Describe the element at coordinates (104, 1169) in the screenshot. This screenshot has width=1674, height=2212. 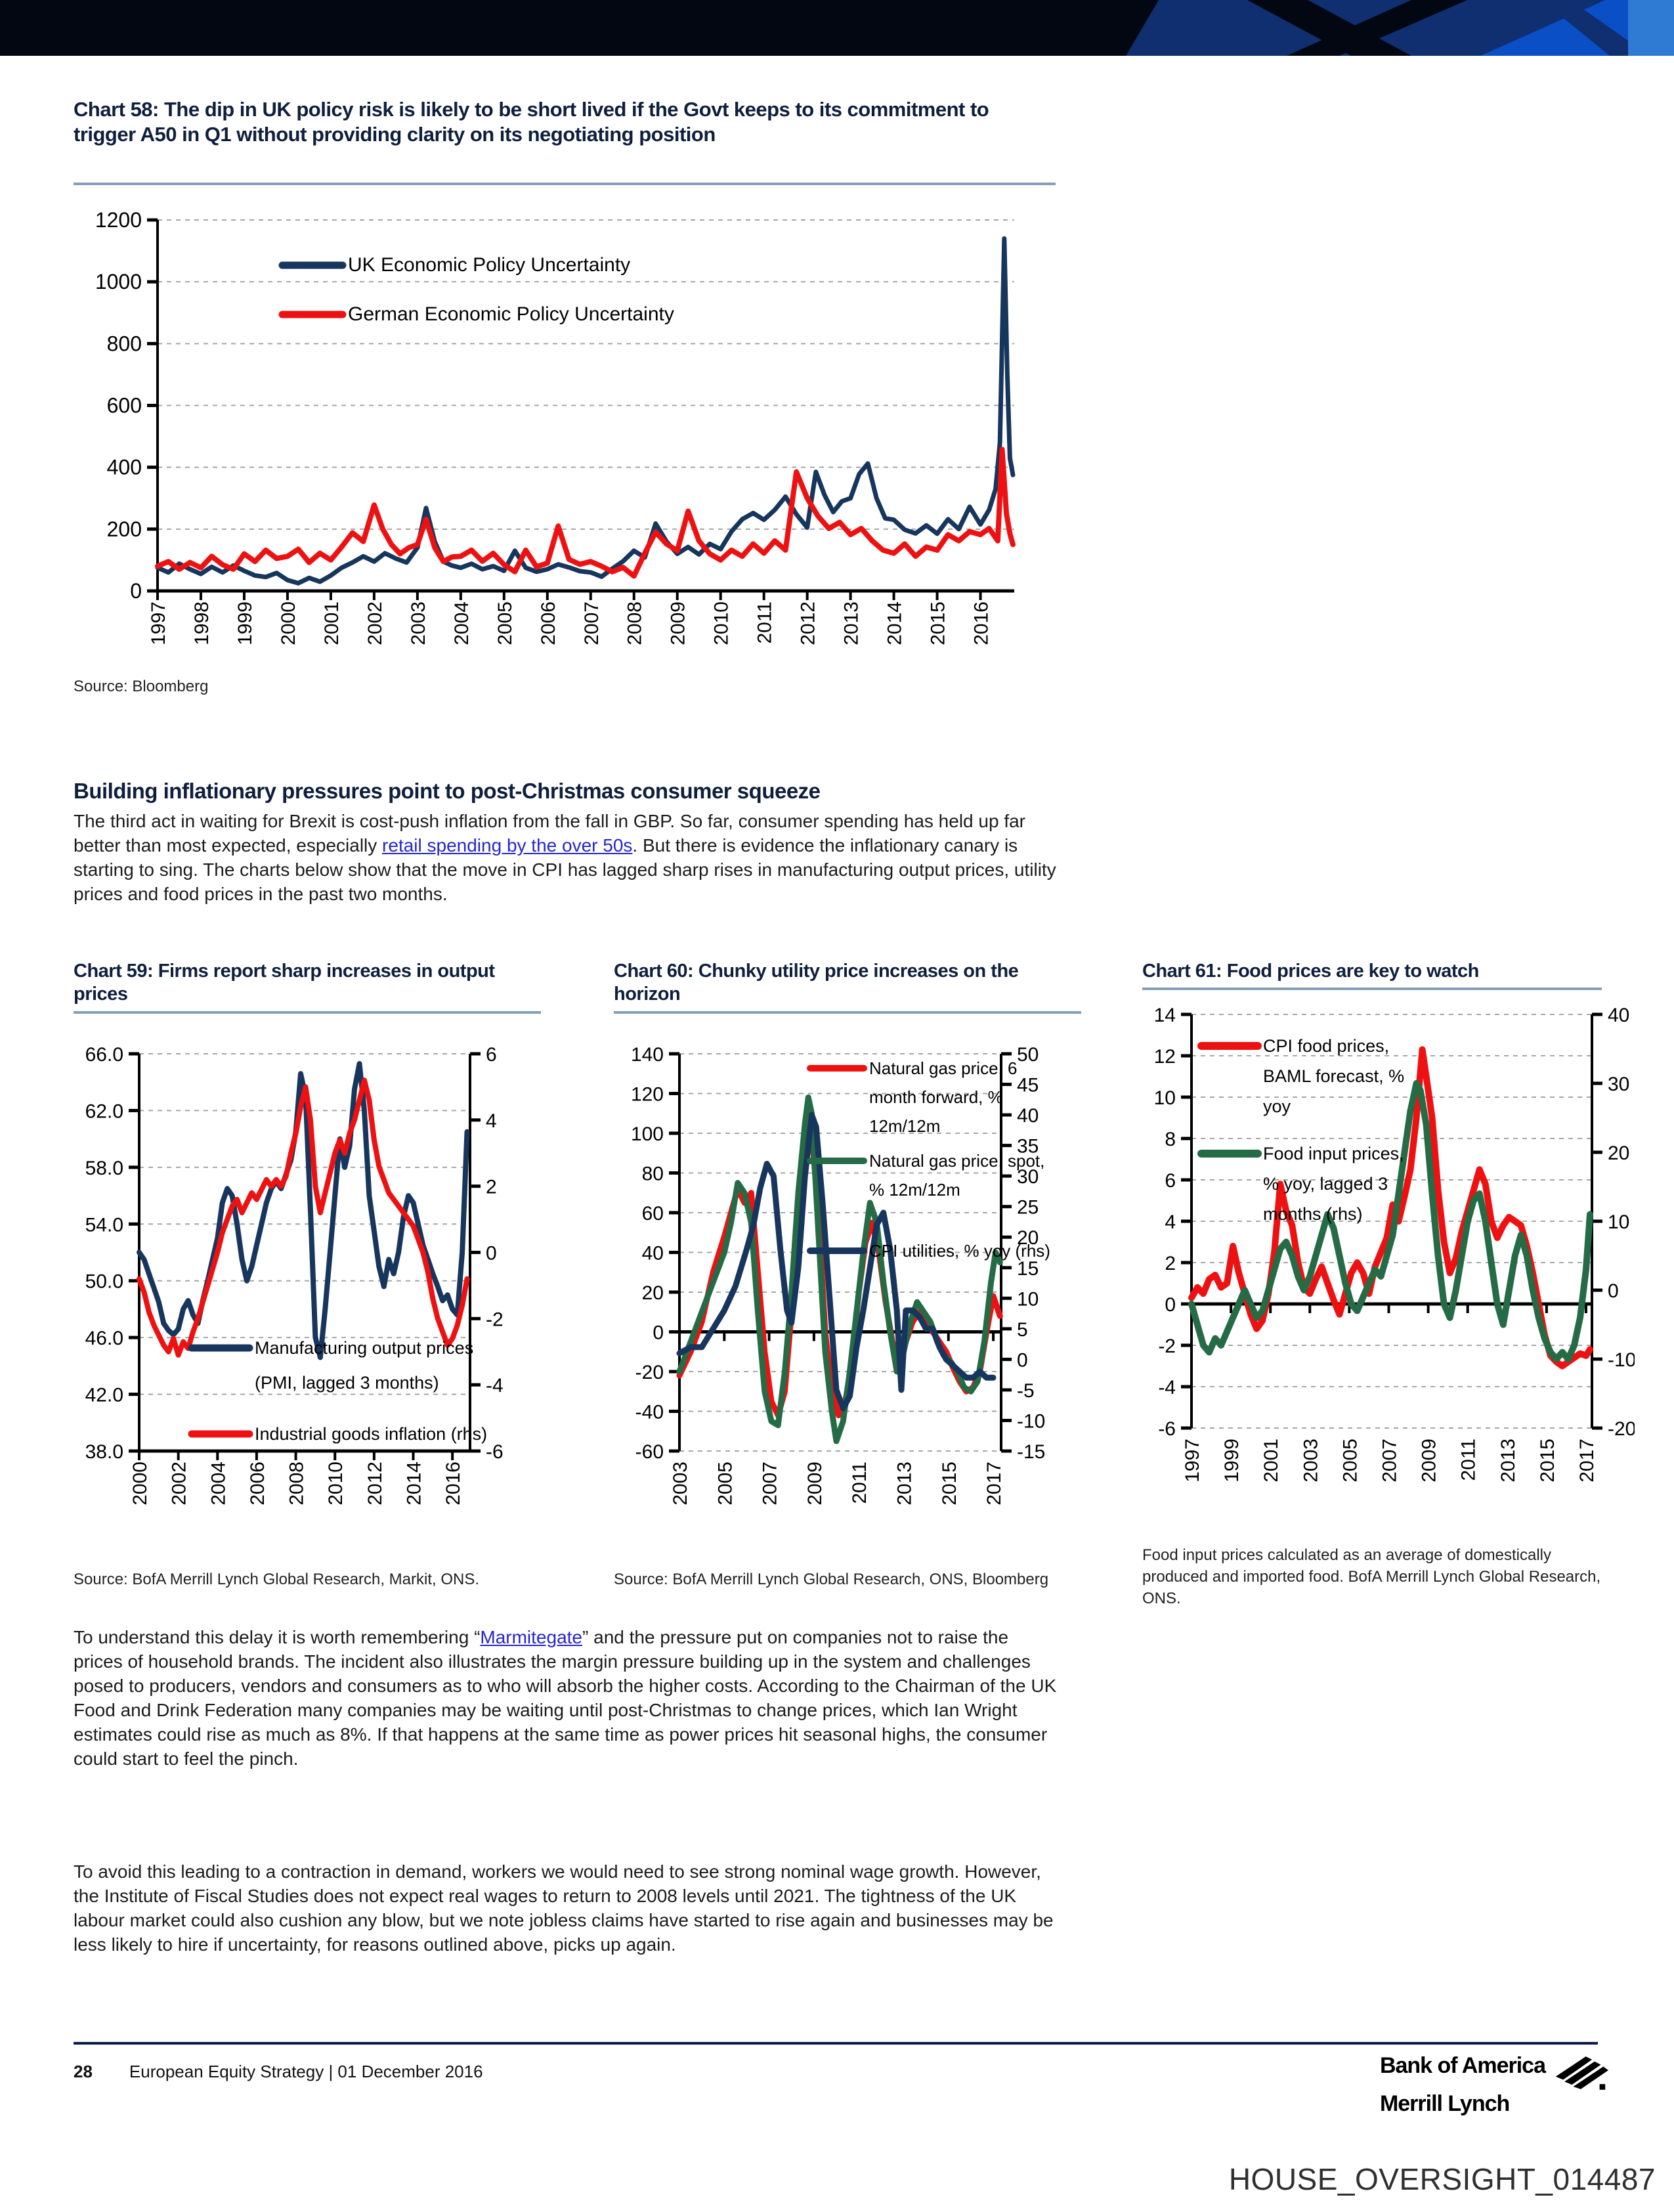
I see `svg-text: 58.0` at that location.